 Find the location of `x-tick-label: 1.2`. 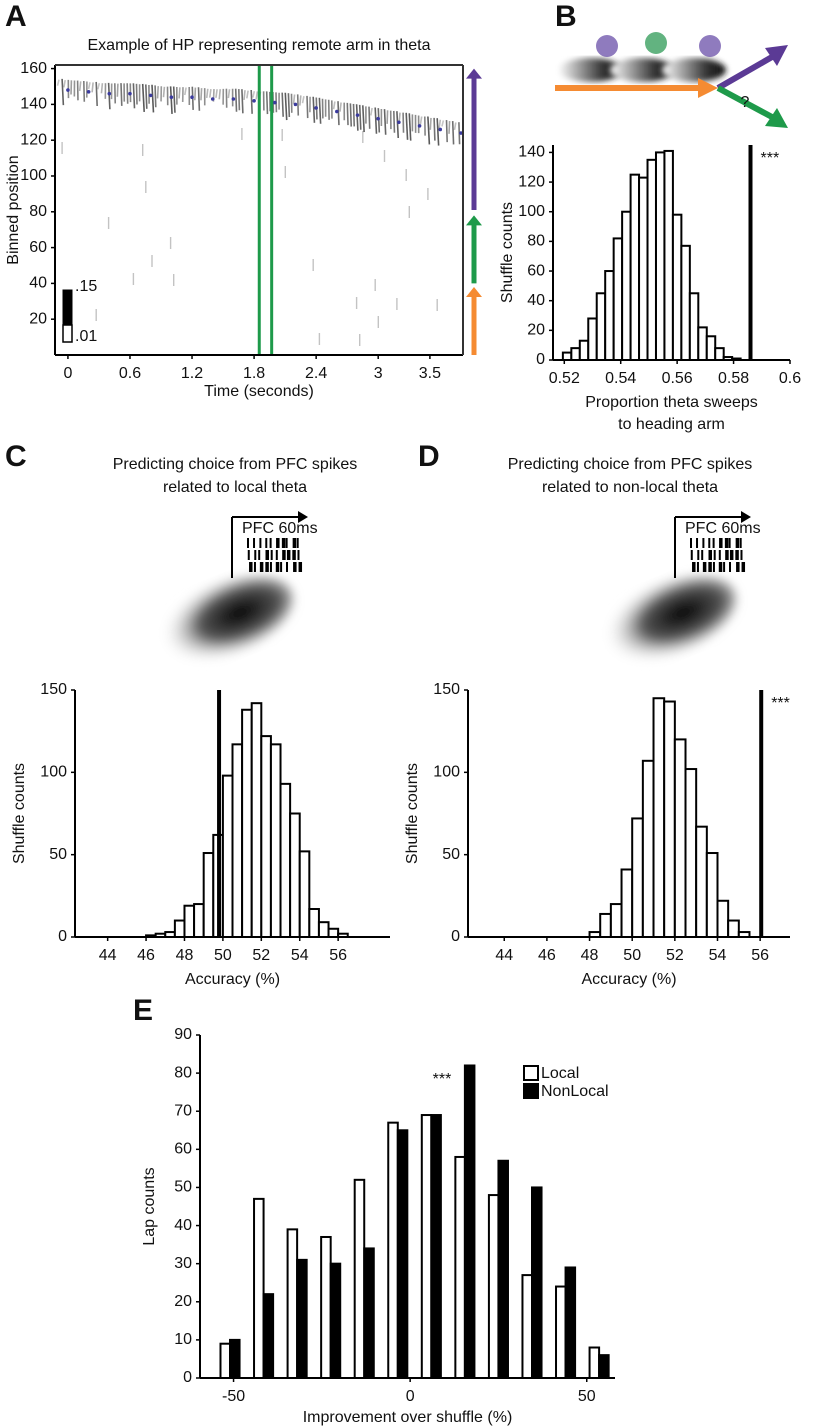

x-tick-label: 1.2 is located at coordinates (192, 373).